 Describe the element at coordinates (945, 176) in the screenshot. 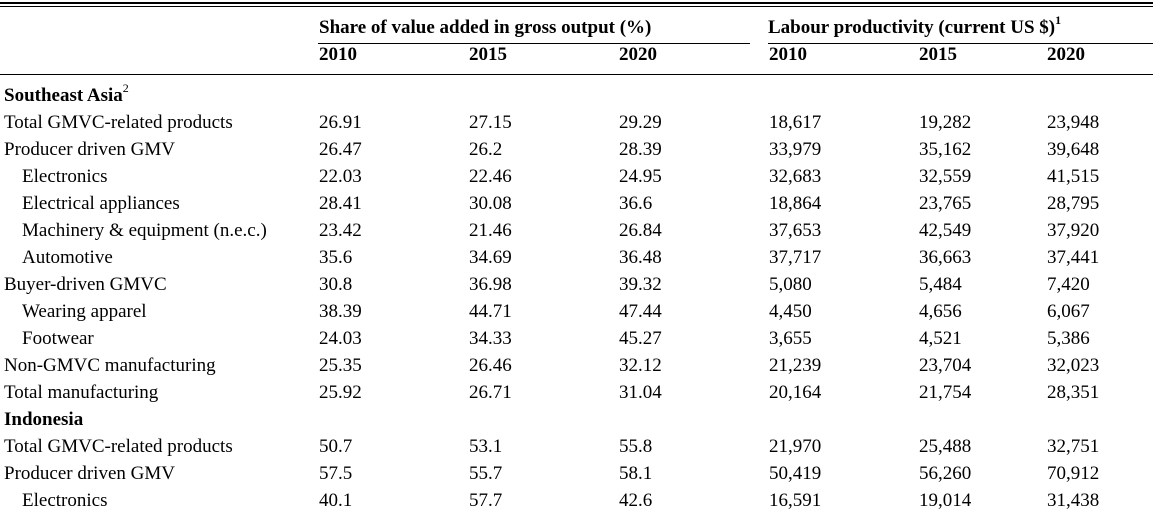

I see `table-cell: 32,559` at that location.